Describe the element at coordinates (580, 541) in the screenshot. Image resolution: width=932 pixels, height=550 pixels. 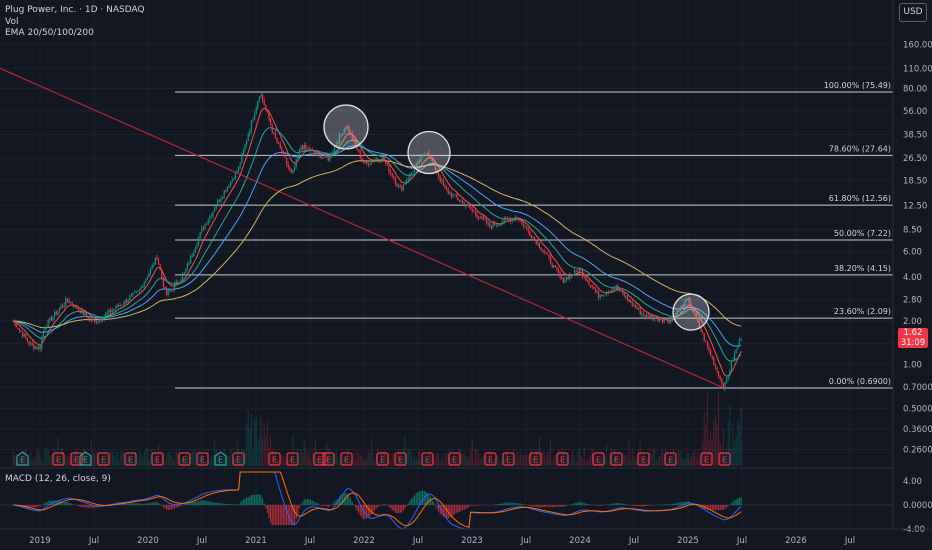
I see `time-tick-label: 2024` at that location.